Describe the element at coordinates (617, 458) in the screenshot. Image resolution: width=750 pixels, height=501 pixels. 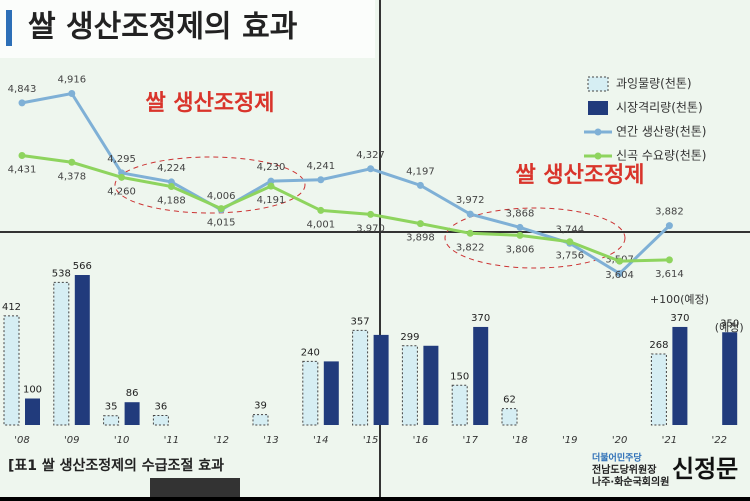
I see `sig-party: 더불어민주당` at that location.